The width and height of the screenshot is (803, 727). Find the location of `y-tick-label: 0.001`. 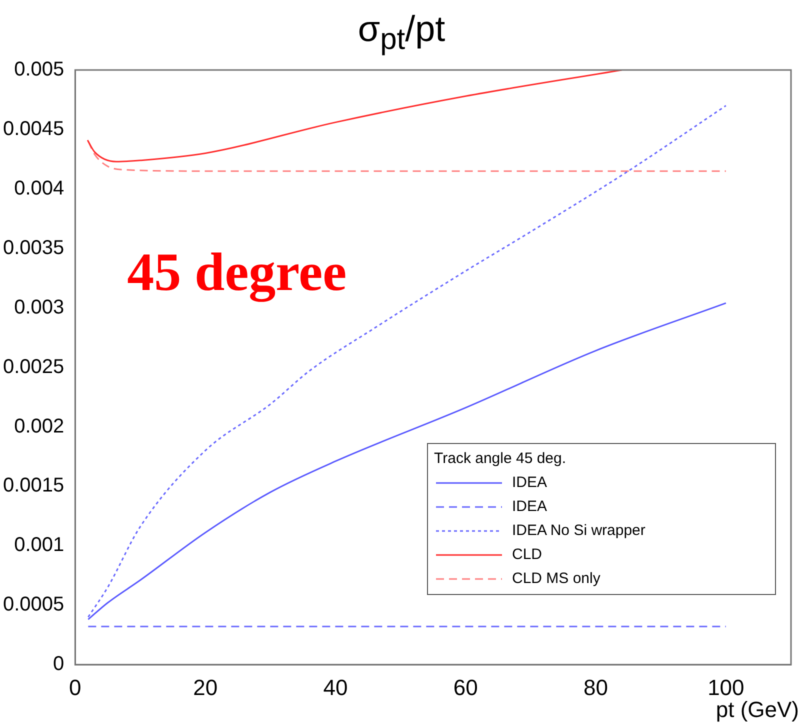

y-tick-label: 0.001 is located at coordinates (39, 545).